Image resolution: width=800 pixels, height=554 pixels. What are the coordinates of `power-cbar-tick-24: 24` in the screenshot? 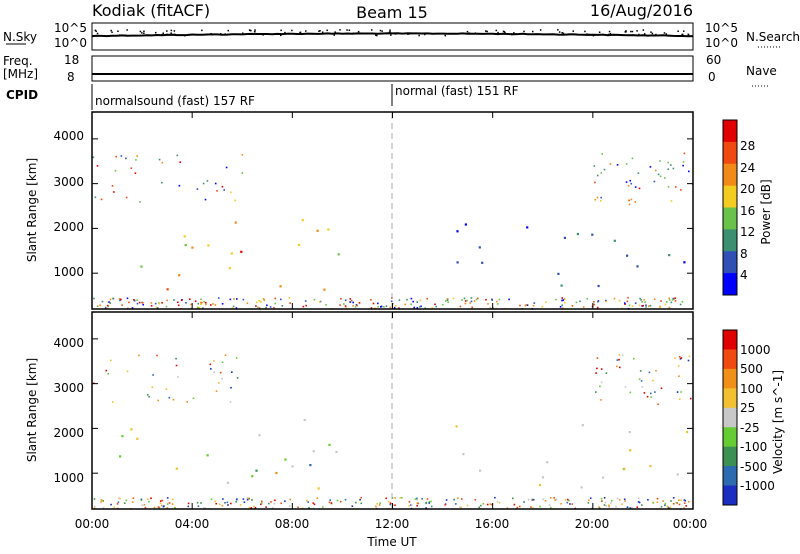 It's located at (747, 168).